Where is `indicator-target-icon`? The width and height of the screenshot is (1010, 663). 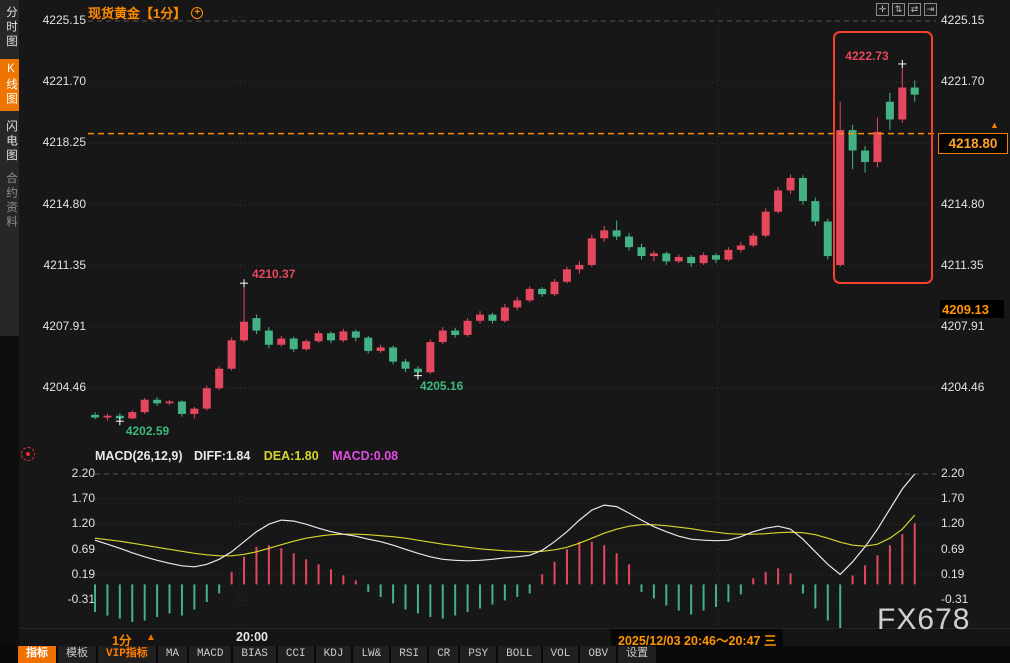
indicator-target-icon is located at coordinates (28, 454).